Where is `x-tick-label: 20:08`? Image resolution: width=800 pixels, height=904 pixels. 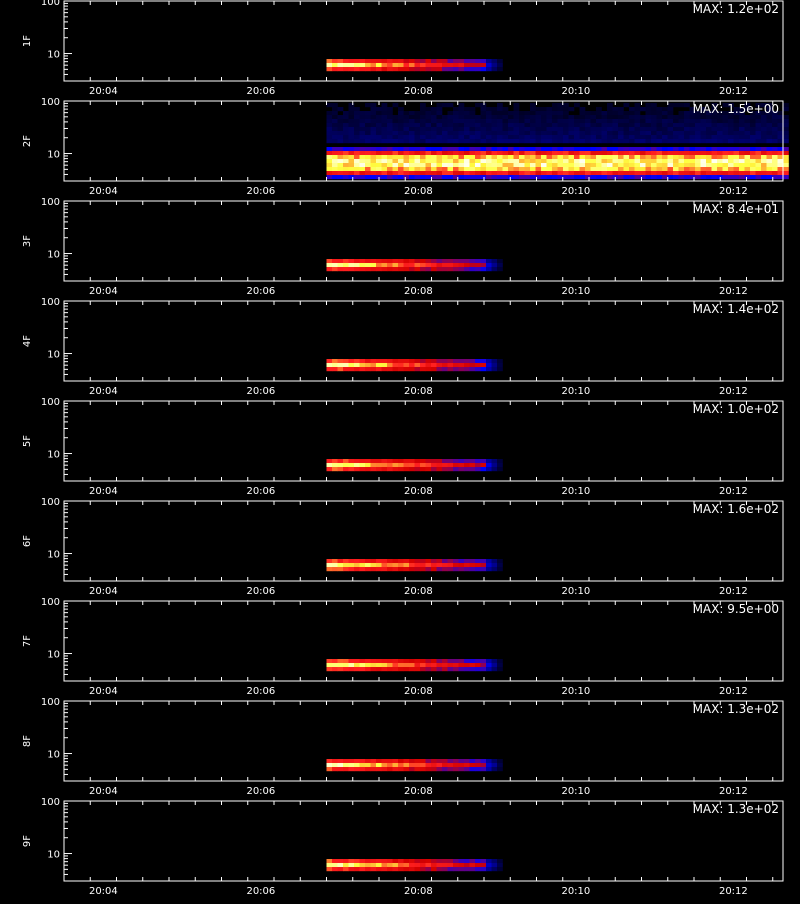
x-tick-label: 20:08 is located at coordinates (418, 791).